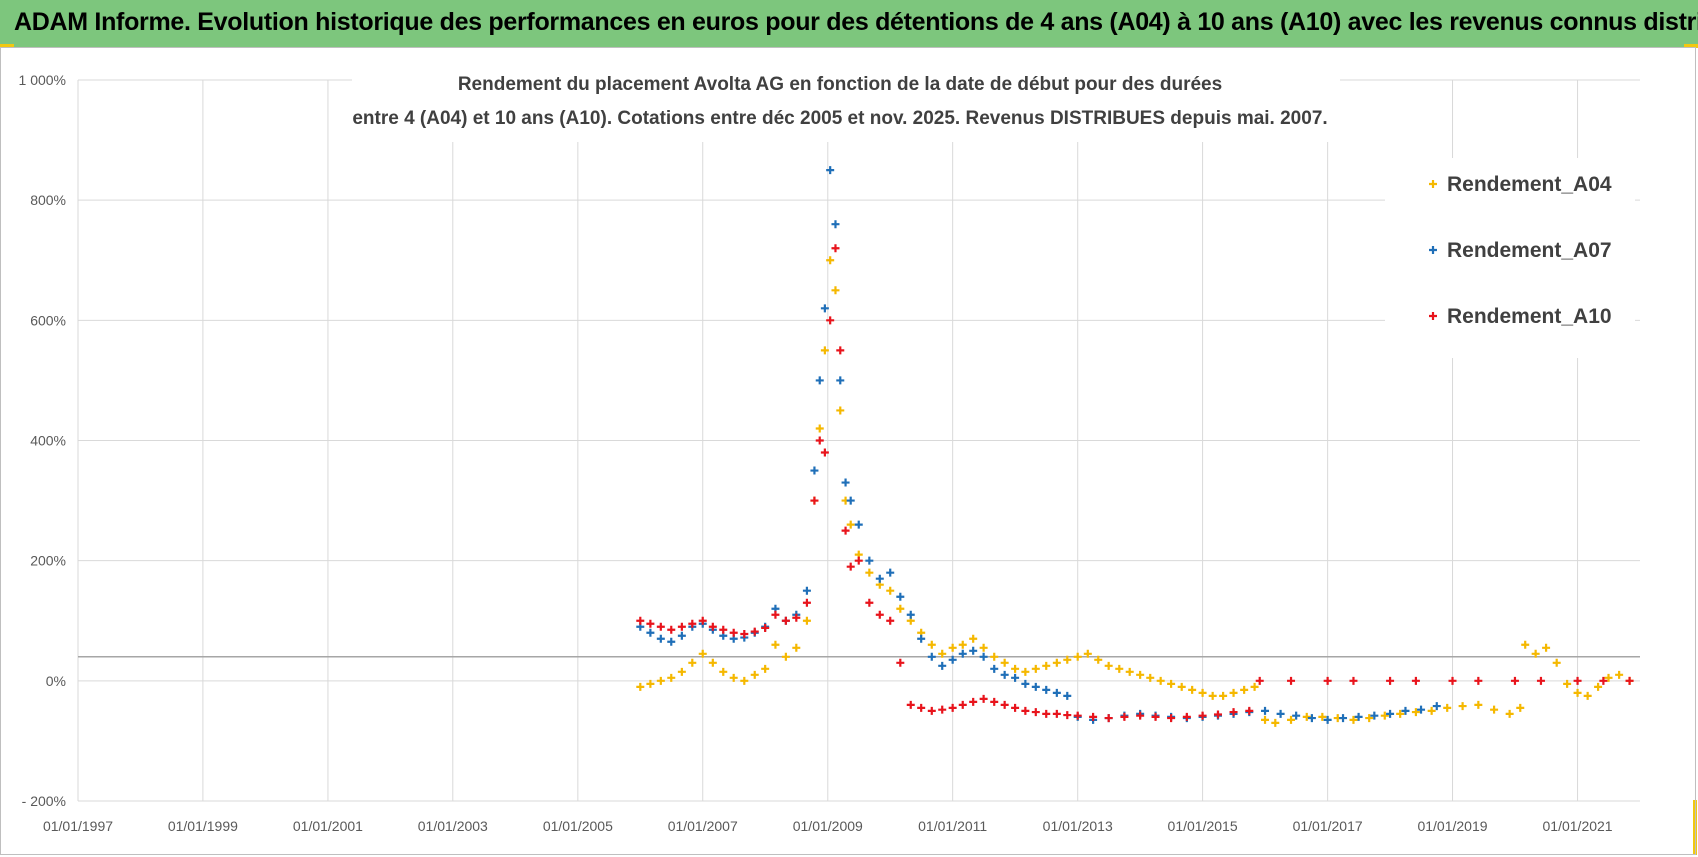 The image size is (1698, 857). What do you see at coordinates (846, 104) in the screenshot?
I see `title-background` at bounding box center [846, 104].